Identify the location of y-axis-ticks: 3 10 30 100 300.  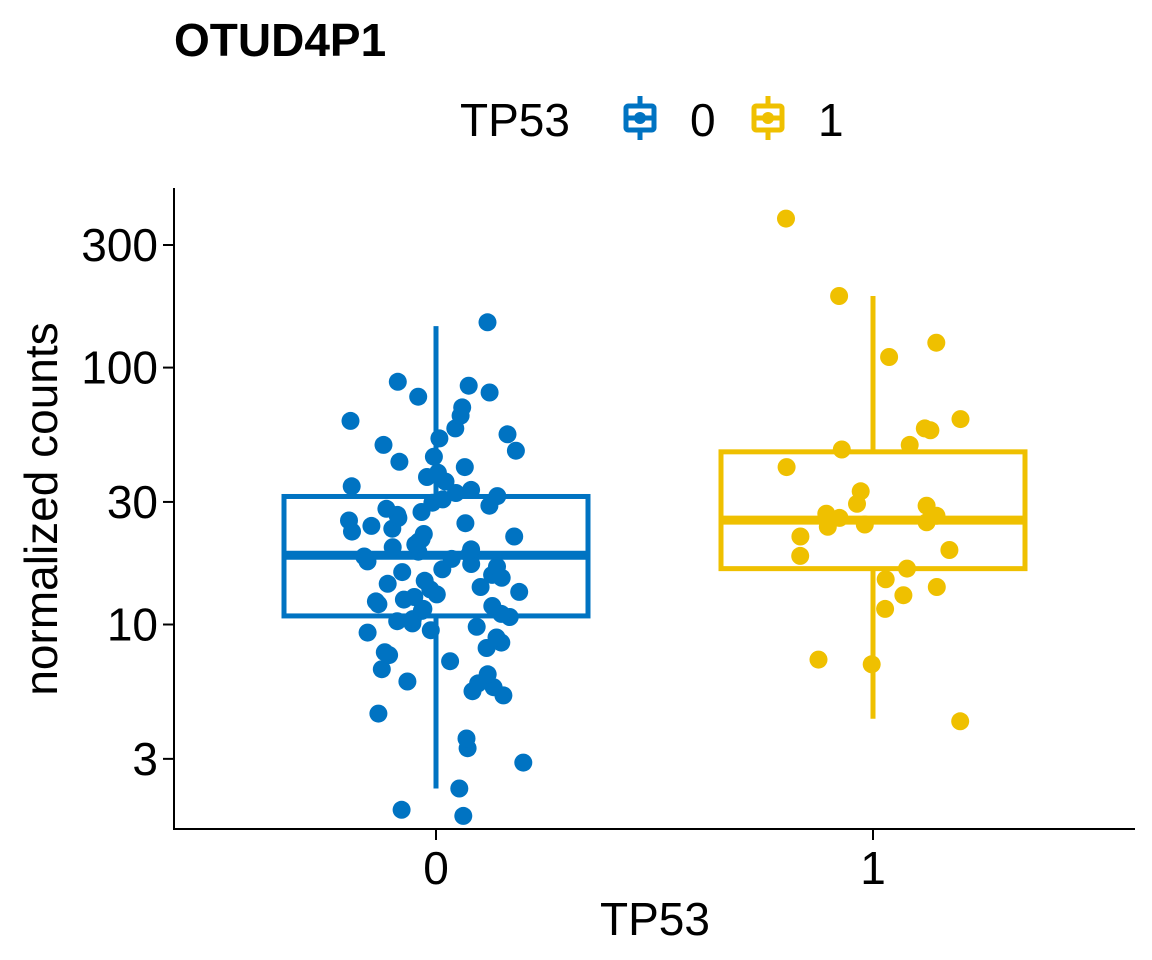
(127, 502).